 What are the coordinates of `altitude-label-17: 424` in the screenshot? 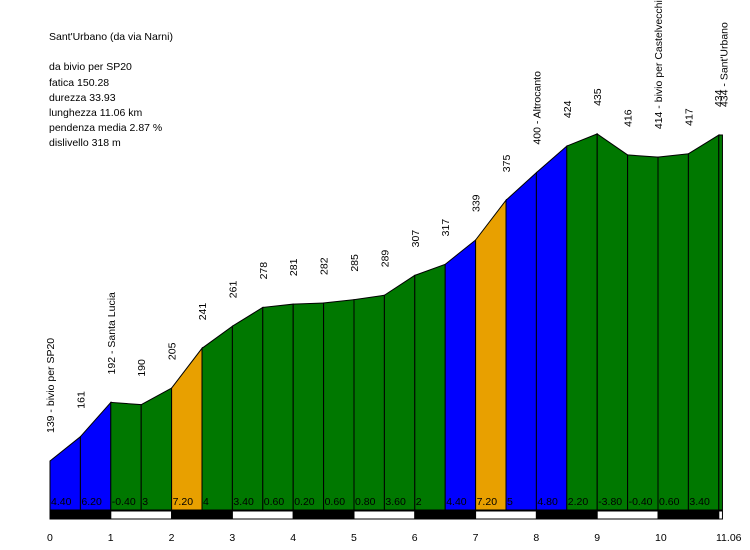 It's located at (568, 109).